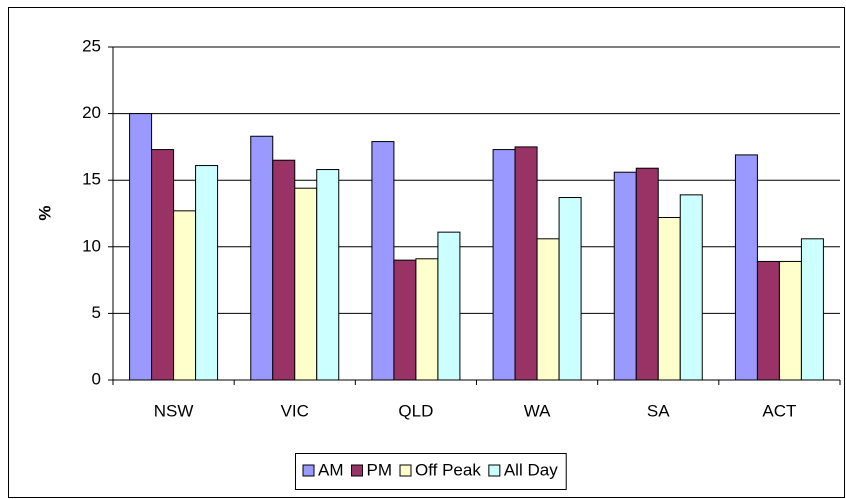 Image resolution: width=846 pixels, height=499 pixels. What do you see at coordinates (91, 245) in the screenshot?
I see `y-tick-label: 10` at bounding box center [91, 245].